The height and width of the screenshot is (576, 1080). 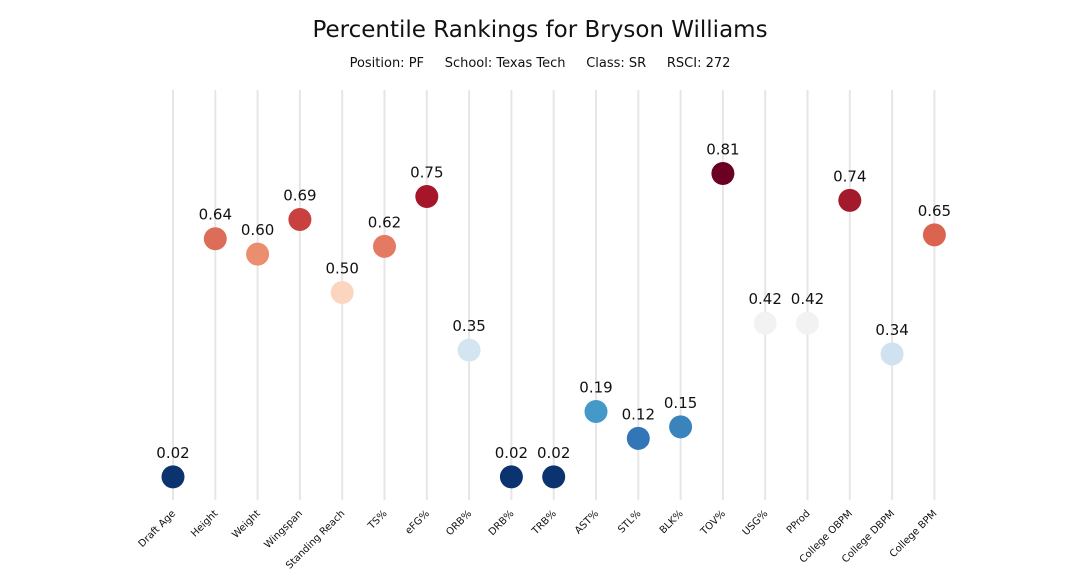 I want to click on x-tick-label: Weight, so click(x=246, y=524).